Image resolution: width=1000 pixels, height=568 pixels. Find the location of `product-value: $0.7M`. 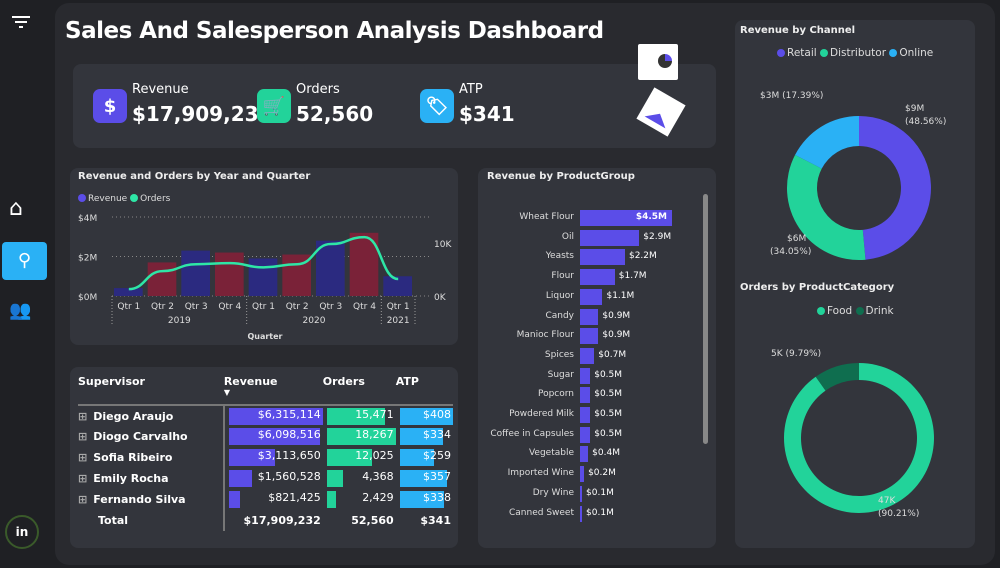

product-value: $0.7M is located at coordinates (612, 354).